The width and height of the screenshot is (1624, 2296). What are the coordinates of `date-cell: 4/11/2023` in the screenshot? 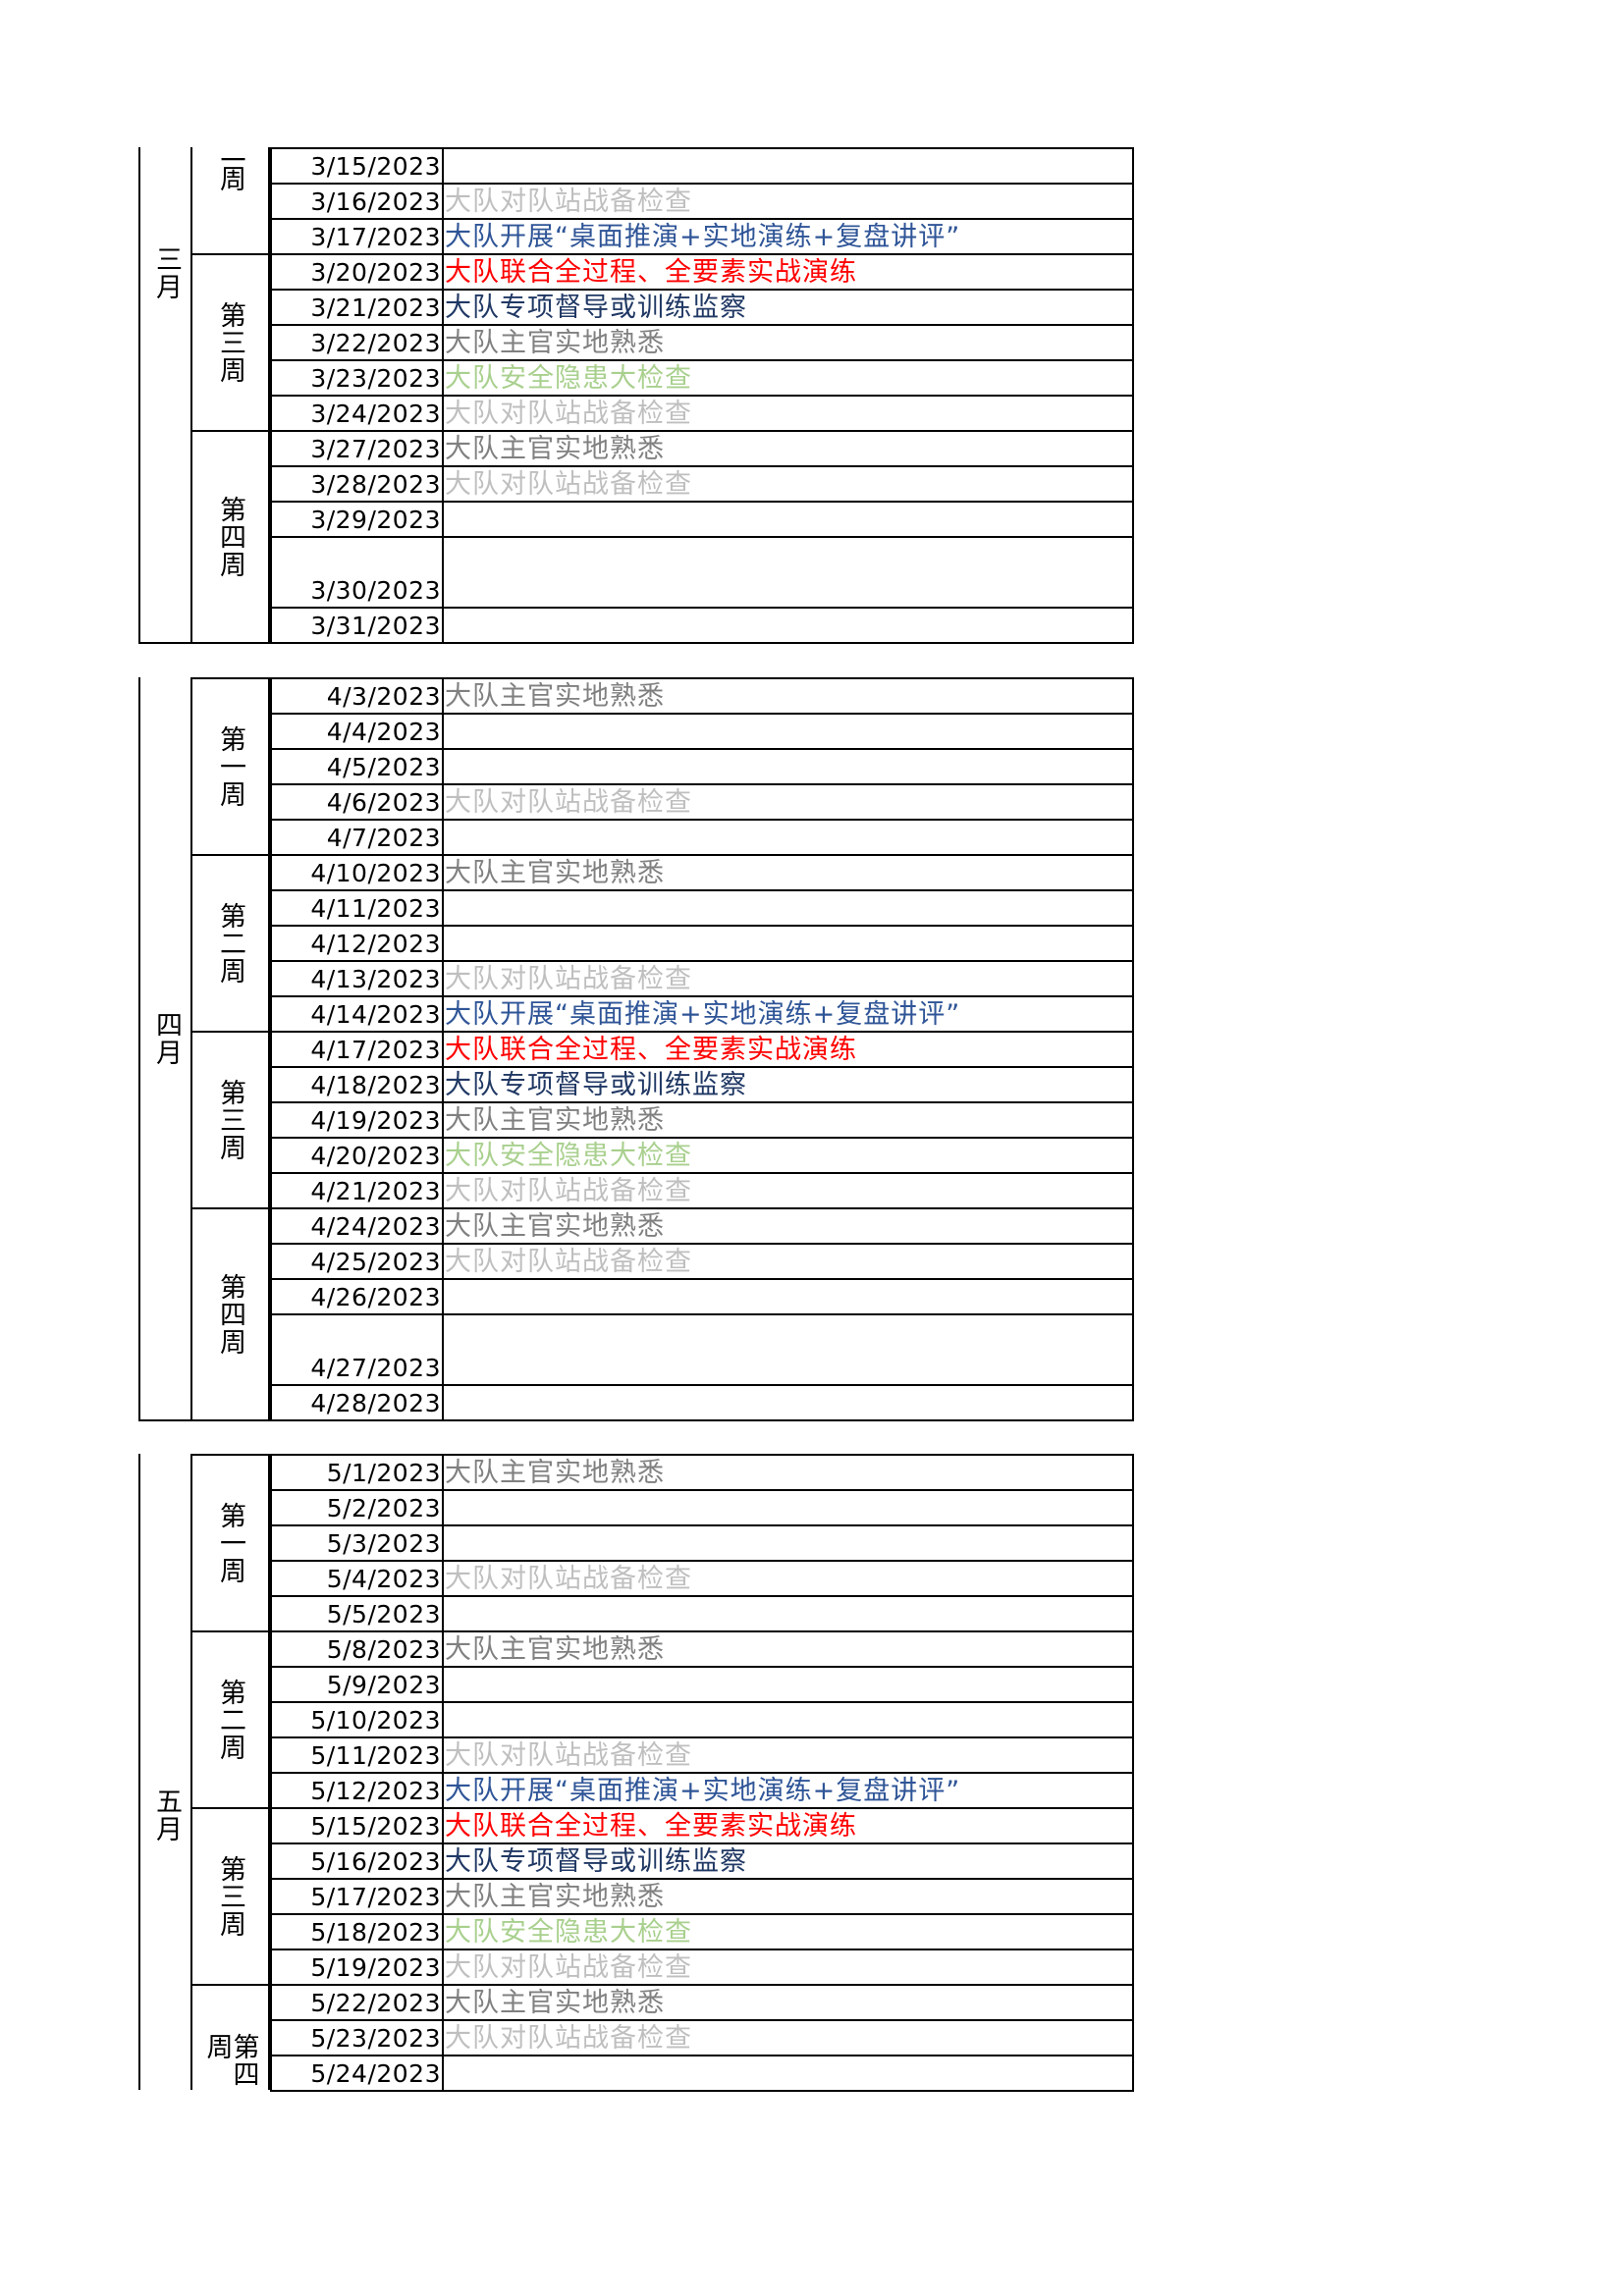 It's located at (357, 908).